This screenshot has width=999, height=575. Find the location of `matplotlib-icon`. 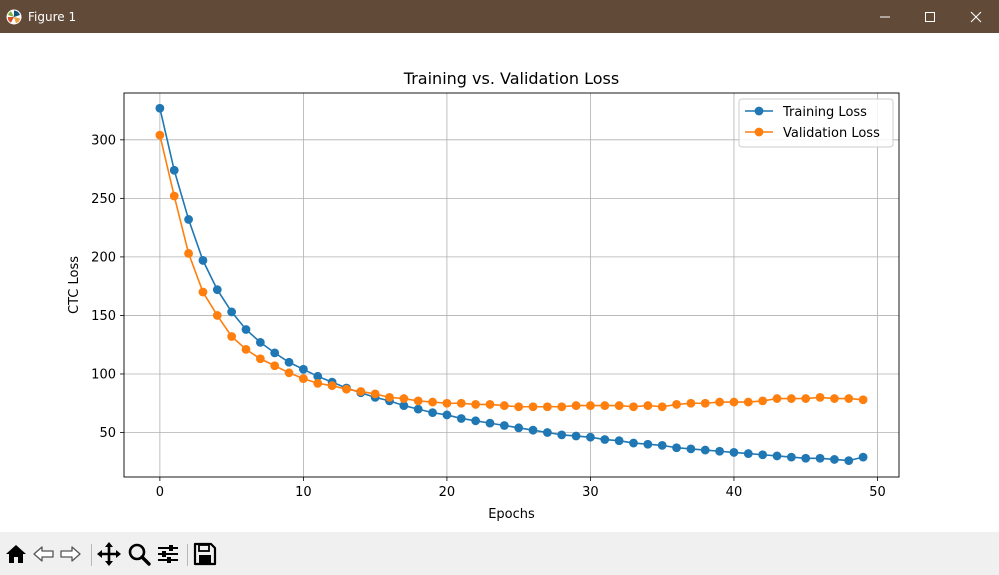

matplotlib-icon is located at coordinates (14, 17).